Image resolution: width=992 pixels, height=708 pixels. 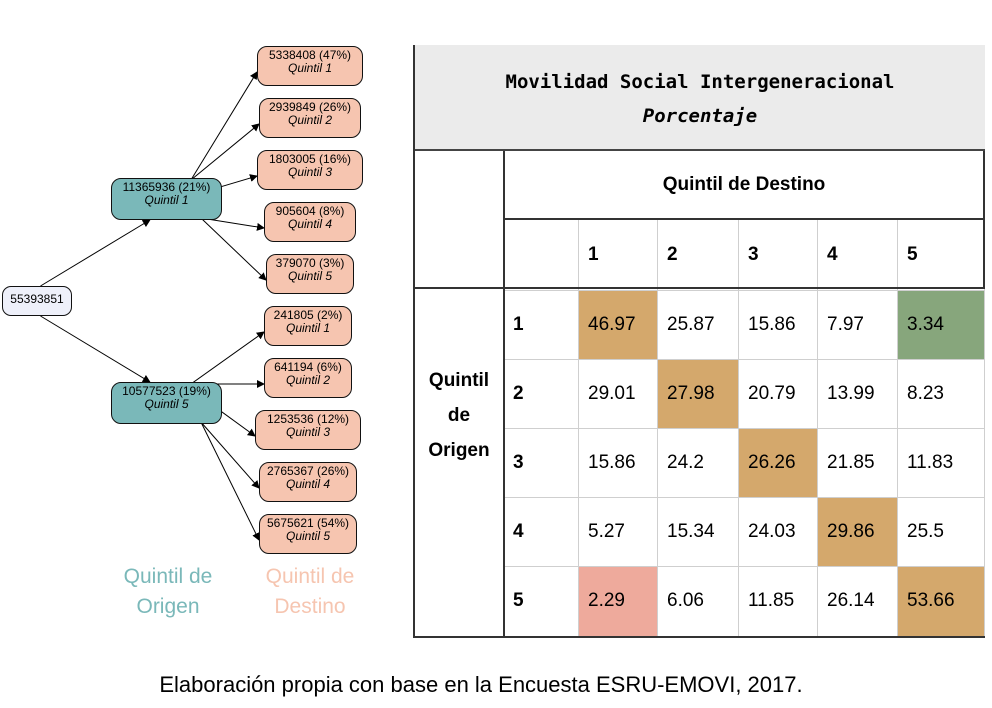 What do you see at coordinates (518, 462) in the screenshot?
I see `row-header: 3` at bounding box center [518, 462].